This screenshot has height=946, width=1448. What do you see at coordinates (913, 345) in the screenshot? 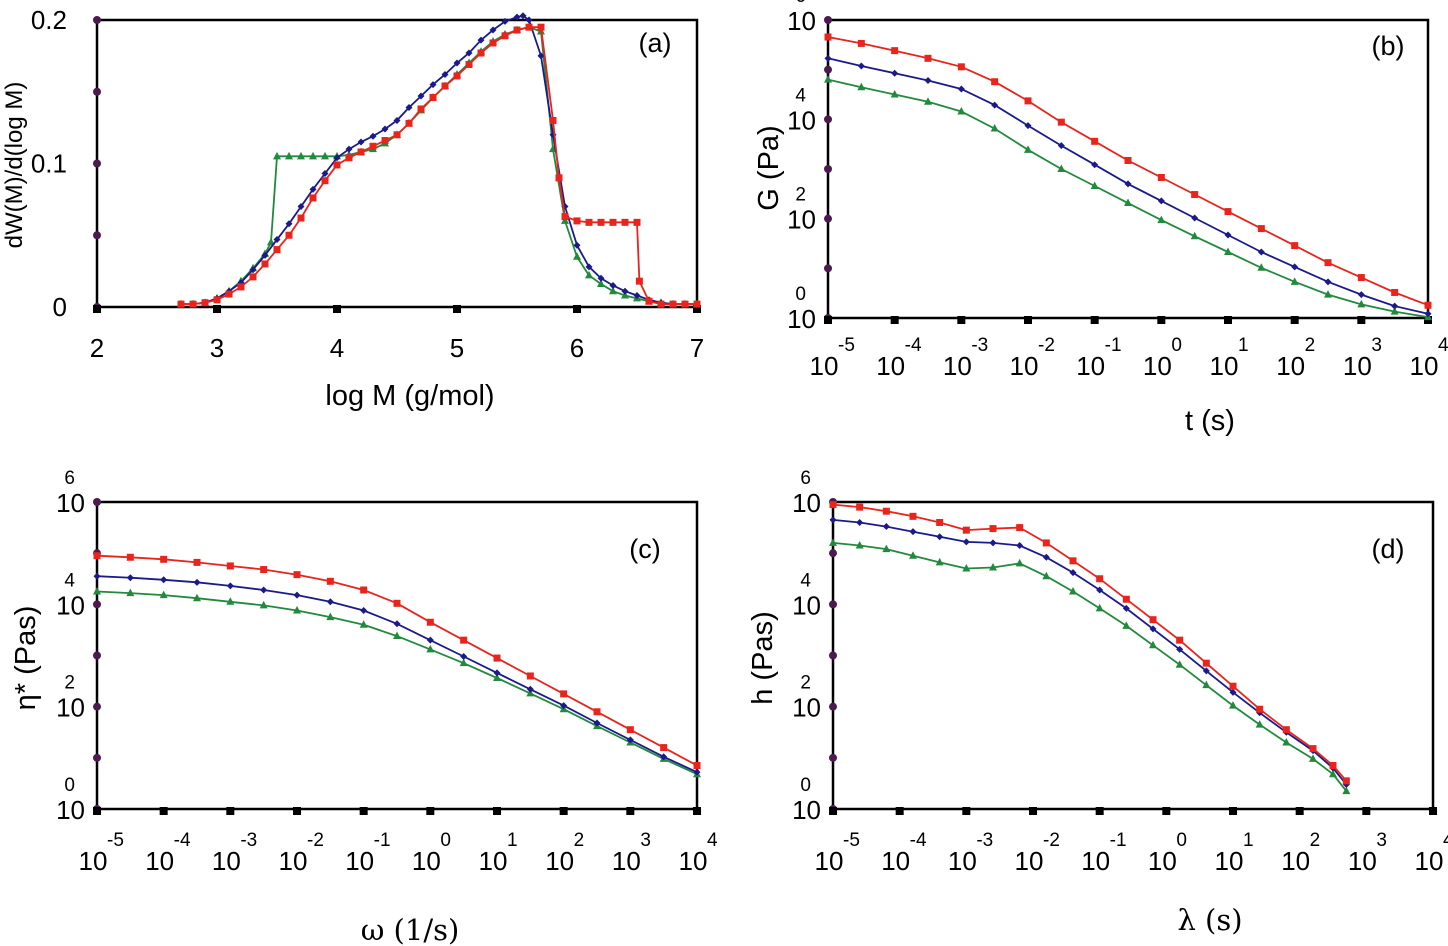
I see `x-tick-exponent: -4` at bounding box center [913, 345].